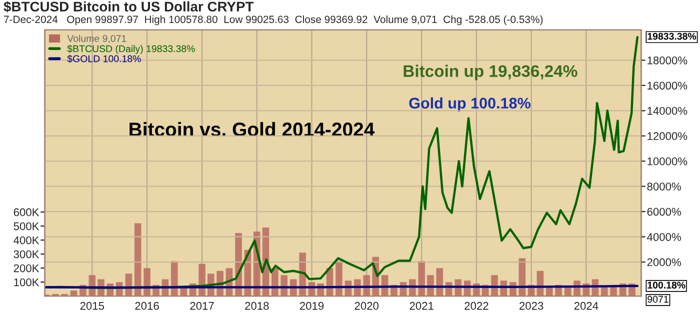 This screenshot has width=700, height=312. Describe the element at coordinates (664, 212) in the screenshot. I see `y2-tick-label: 6000%` at that location.